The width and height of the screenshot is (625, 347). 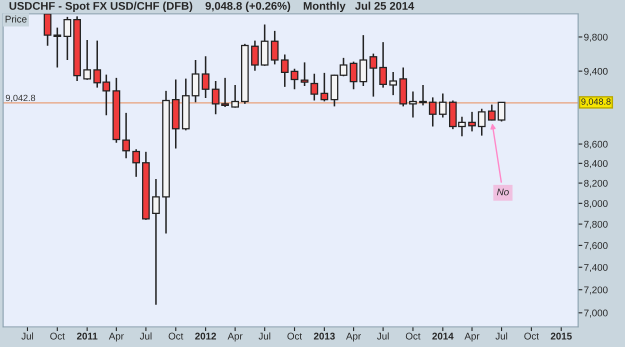 What do you see at coordinates (596, 224) in the screenshot?
I see `y-tick-label: 7,800` at bounding box center [596, 224].